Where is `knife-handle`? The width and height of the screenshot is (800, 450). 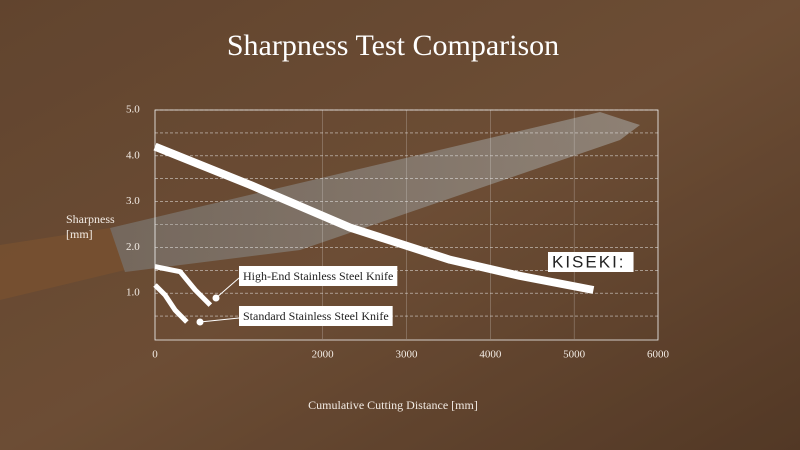 knife-handle is located at coordinates (62, 264).